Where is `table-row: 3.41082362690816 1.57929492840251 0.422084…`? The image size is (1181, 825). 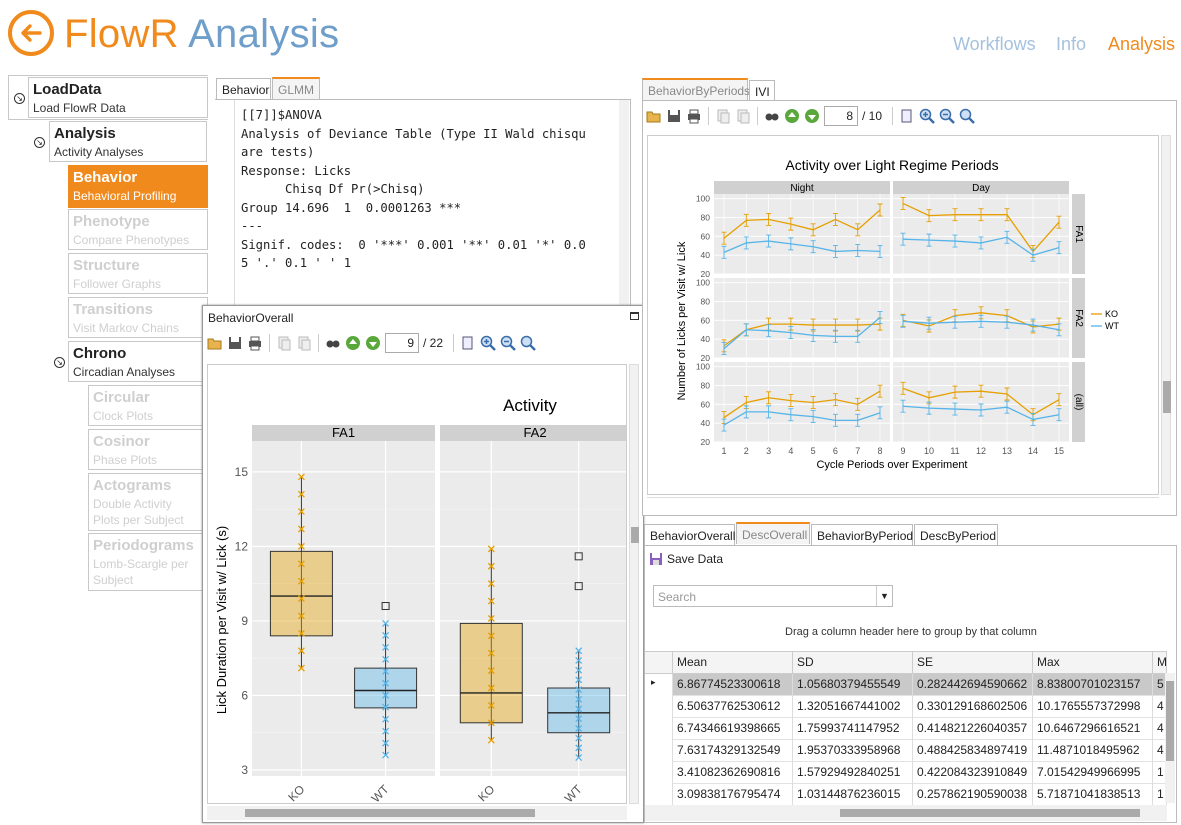
table-row: 3.41082362690816 1.57929492840251 0.422084… is located at coordinates (906, 773).